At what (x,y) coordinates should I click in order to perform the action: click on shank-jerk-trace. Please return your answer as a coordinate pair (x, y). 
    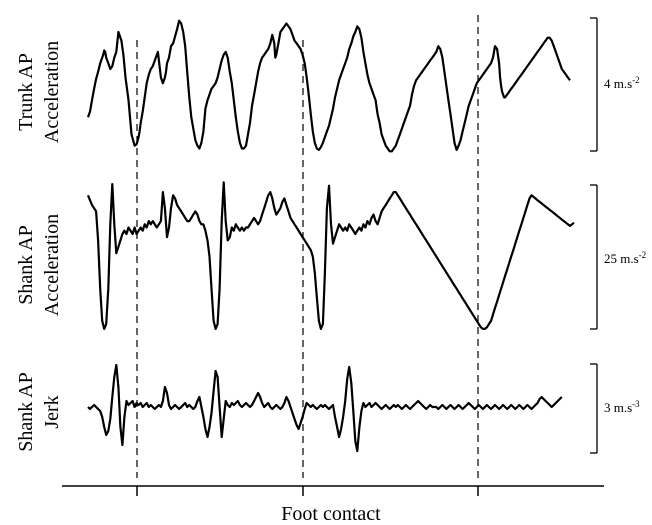
    Looking at the image, I should click on (325, 408).